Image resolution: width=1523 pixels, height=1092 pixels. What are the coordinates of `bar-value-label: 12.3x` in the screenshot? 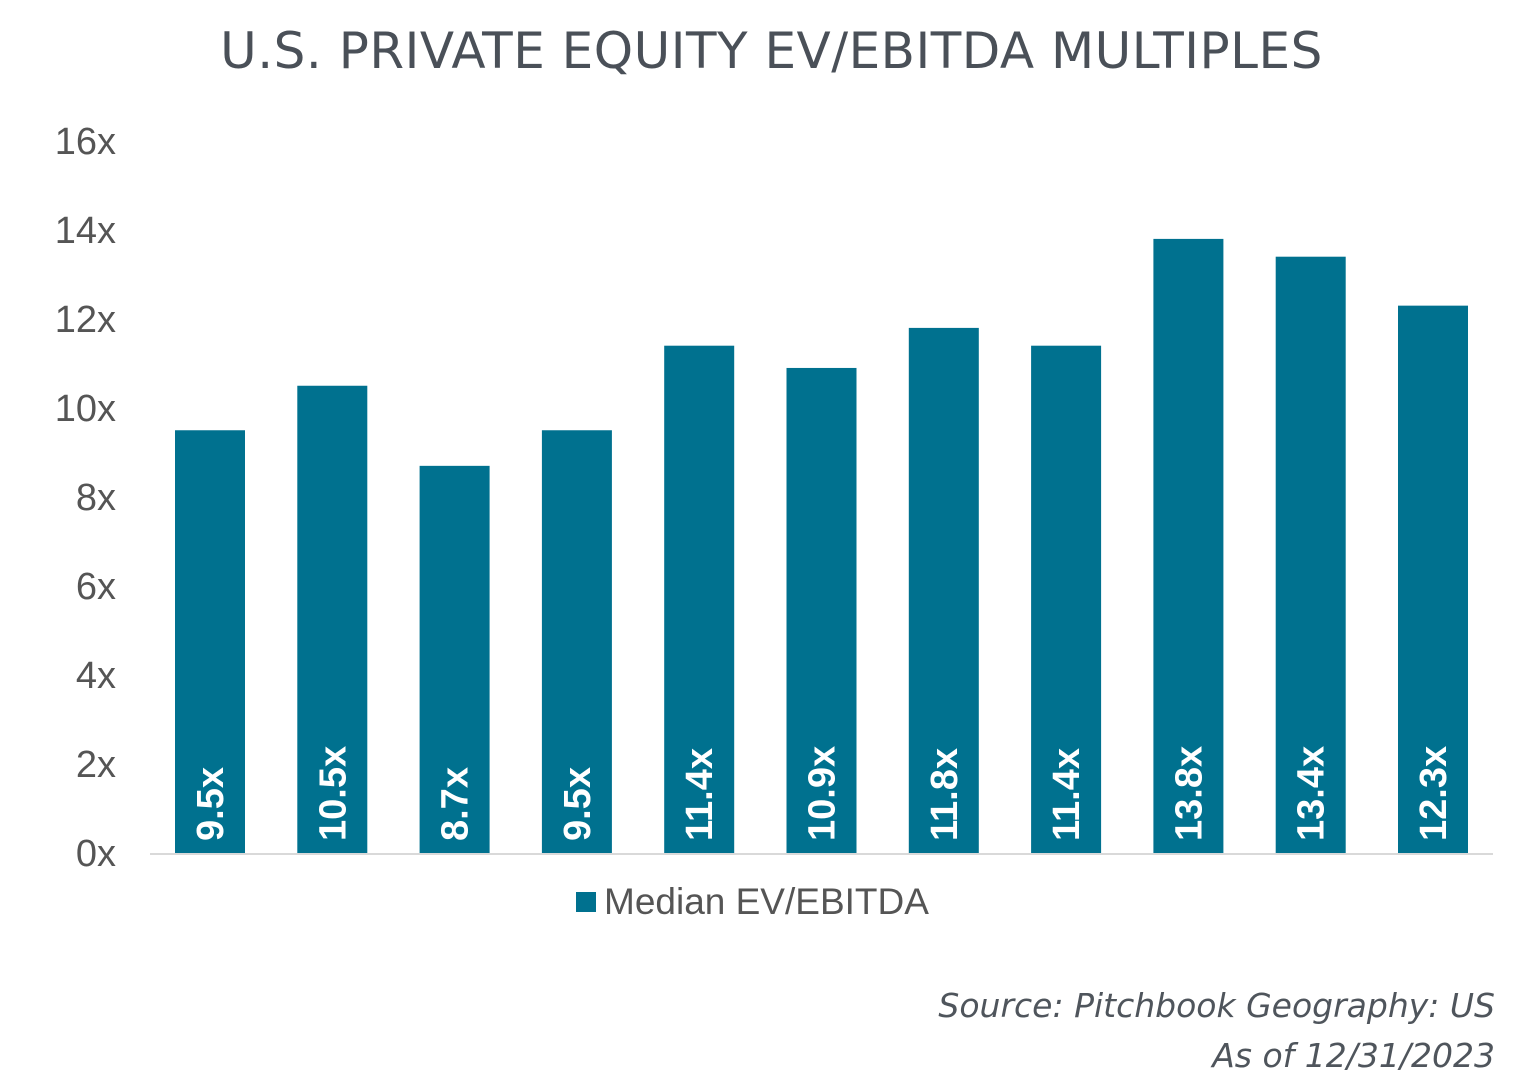 It's located at (1434, 793).